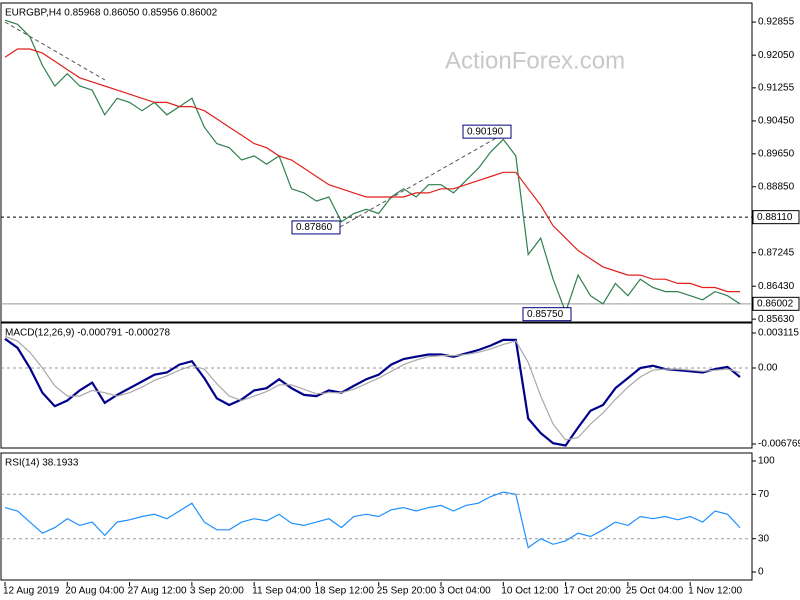 The image size is (800, 600). Describe the element at coordinates (42, 463) in the screenshot. I see `panel-title: RSI(14) 38.1933` at that location.